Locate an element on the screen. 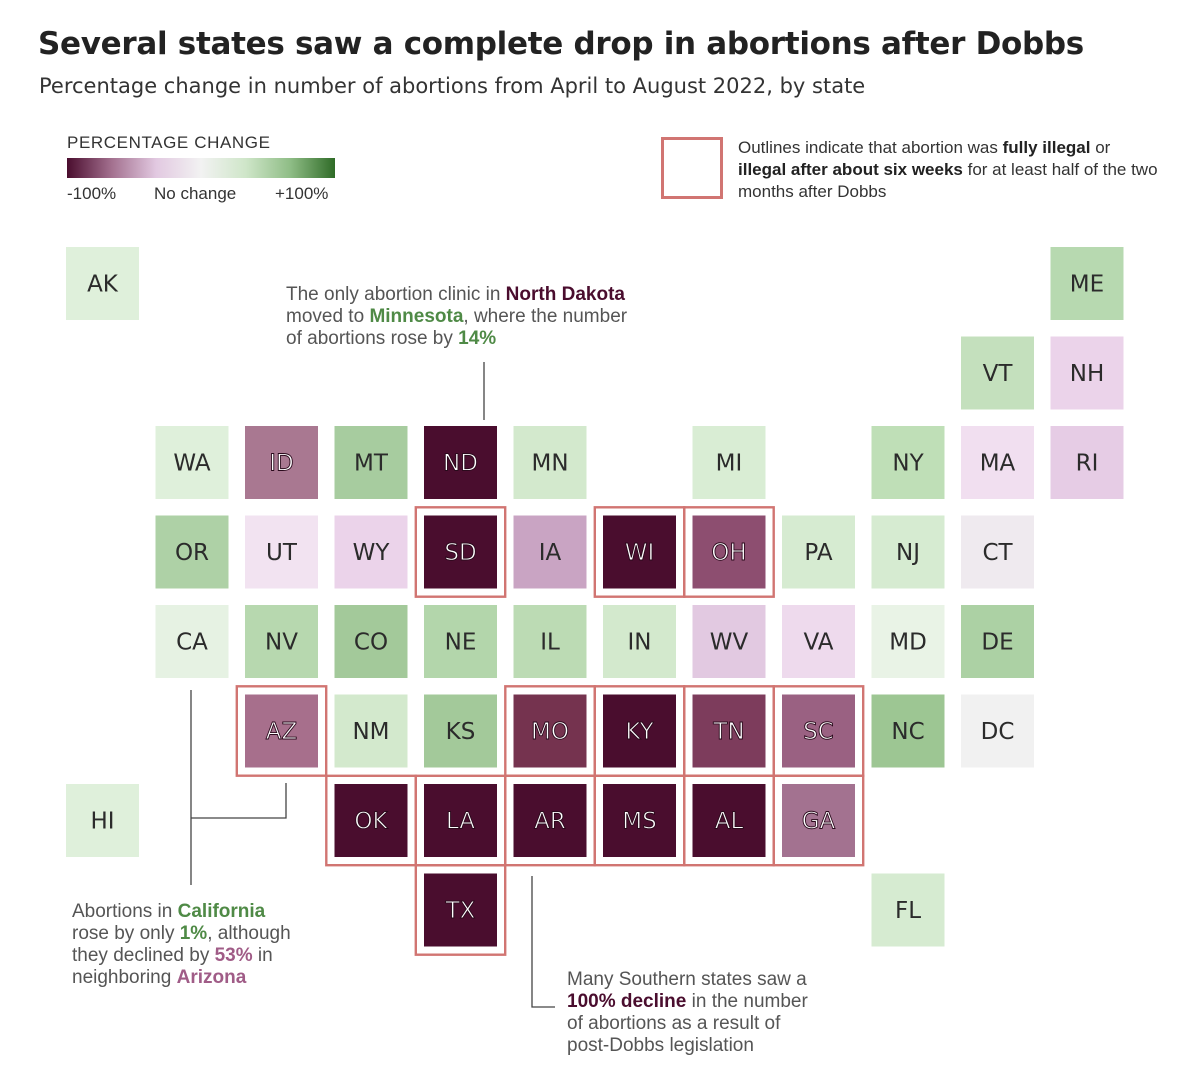 The height and width of the screenshot is (1089, 1200). tile-label-ok: OK is located at coordinates (371, 822).